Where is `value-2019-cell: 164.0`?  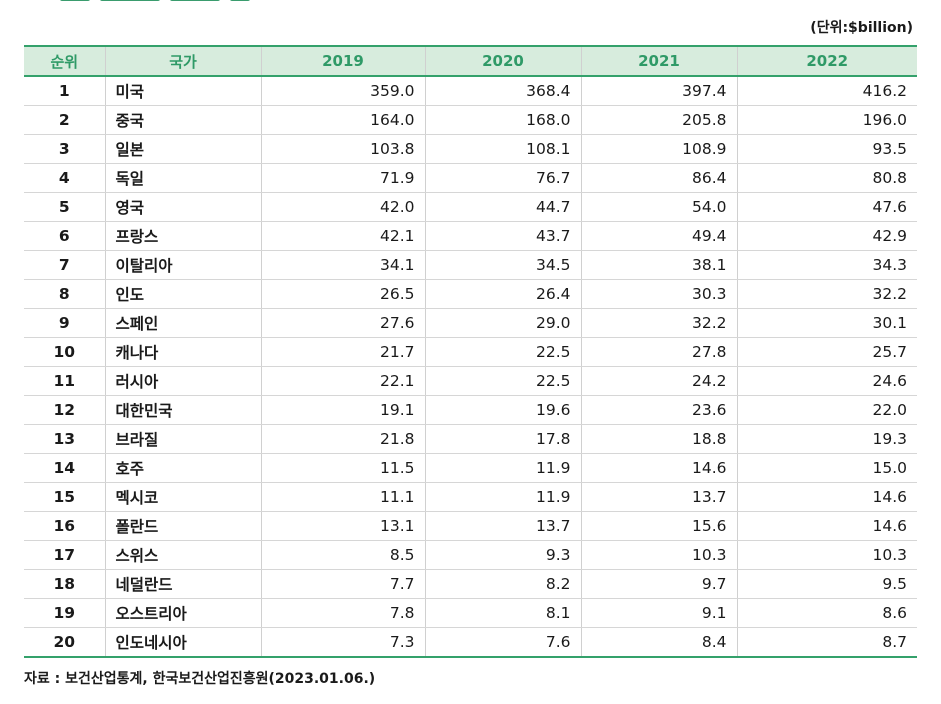 value-2019-cell: 164.0 is located at coordinates (342, 120).